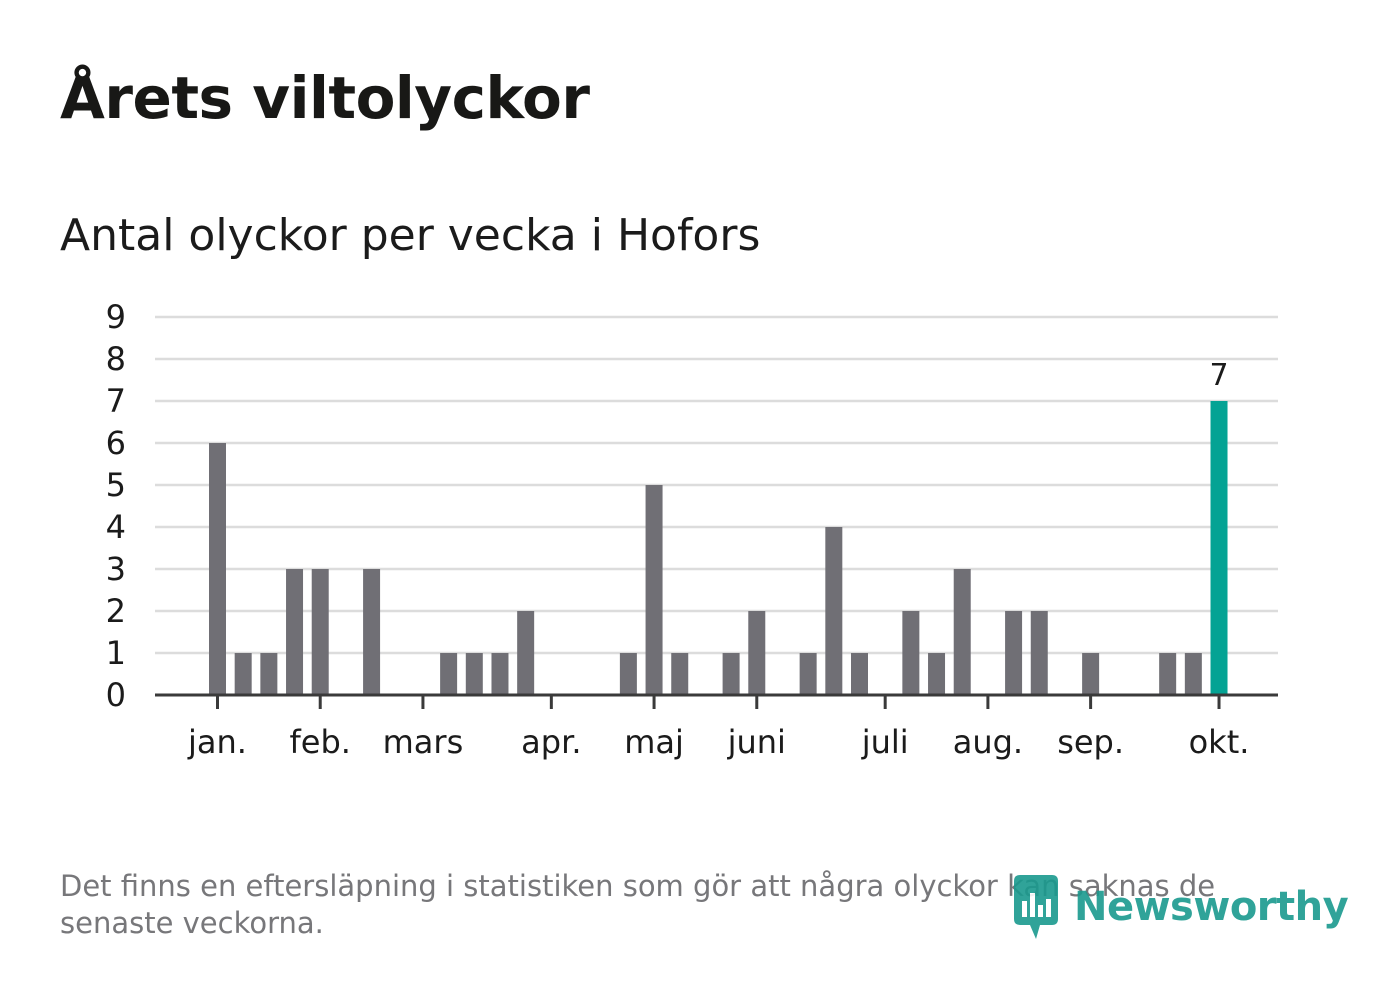 Image resolution: width=1382 pixels, height=999 pixels. I want to click on x-tick-label: apr., so click(551, 742).